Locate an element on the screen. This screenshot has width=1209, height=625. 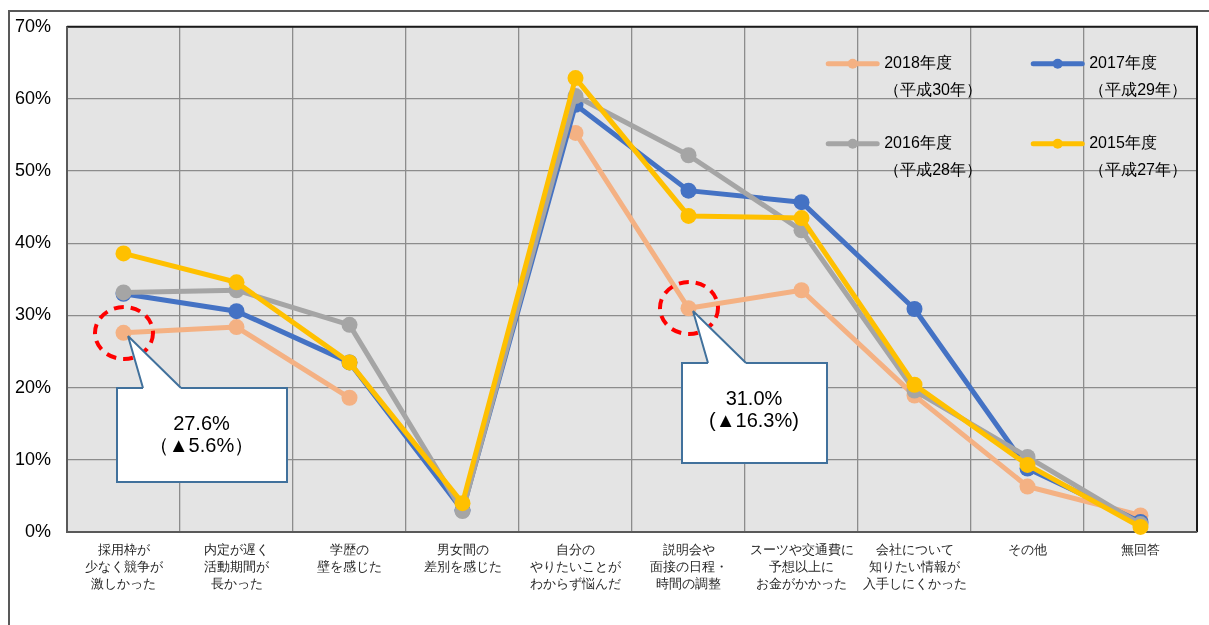
annotation: 27.6% （▲5.6%） is located at coordinates (201, 433).